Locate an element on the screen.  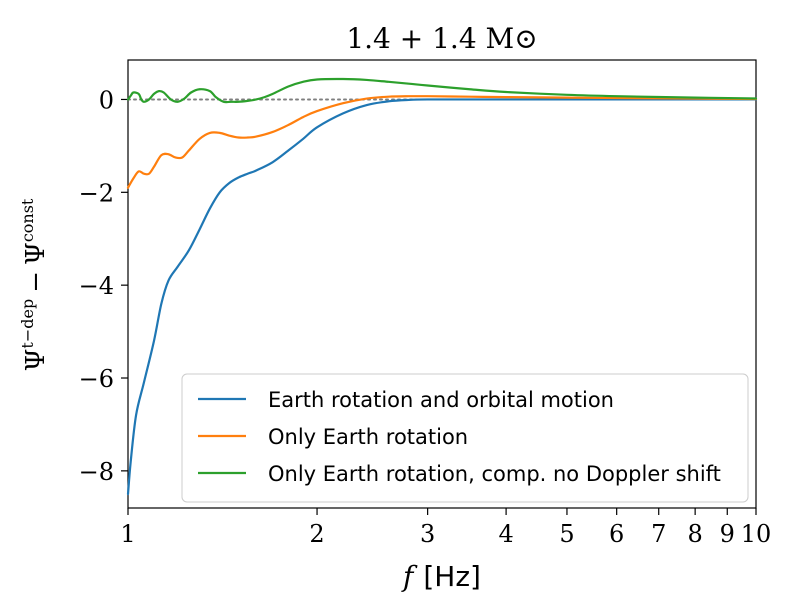
x-tick-label-7: 8 is located at coordinates (694, 534).